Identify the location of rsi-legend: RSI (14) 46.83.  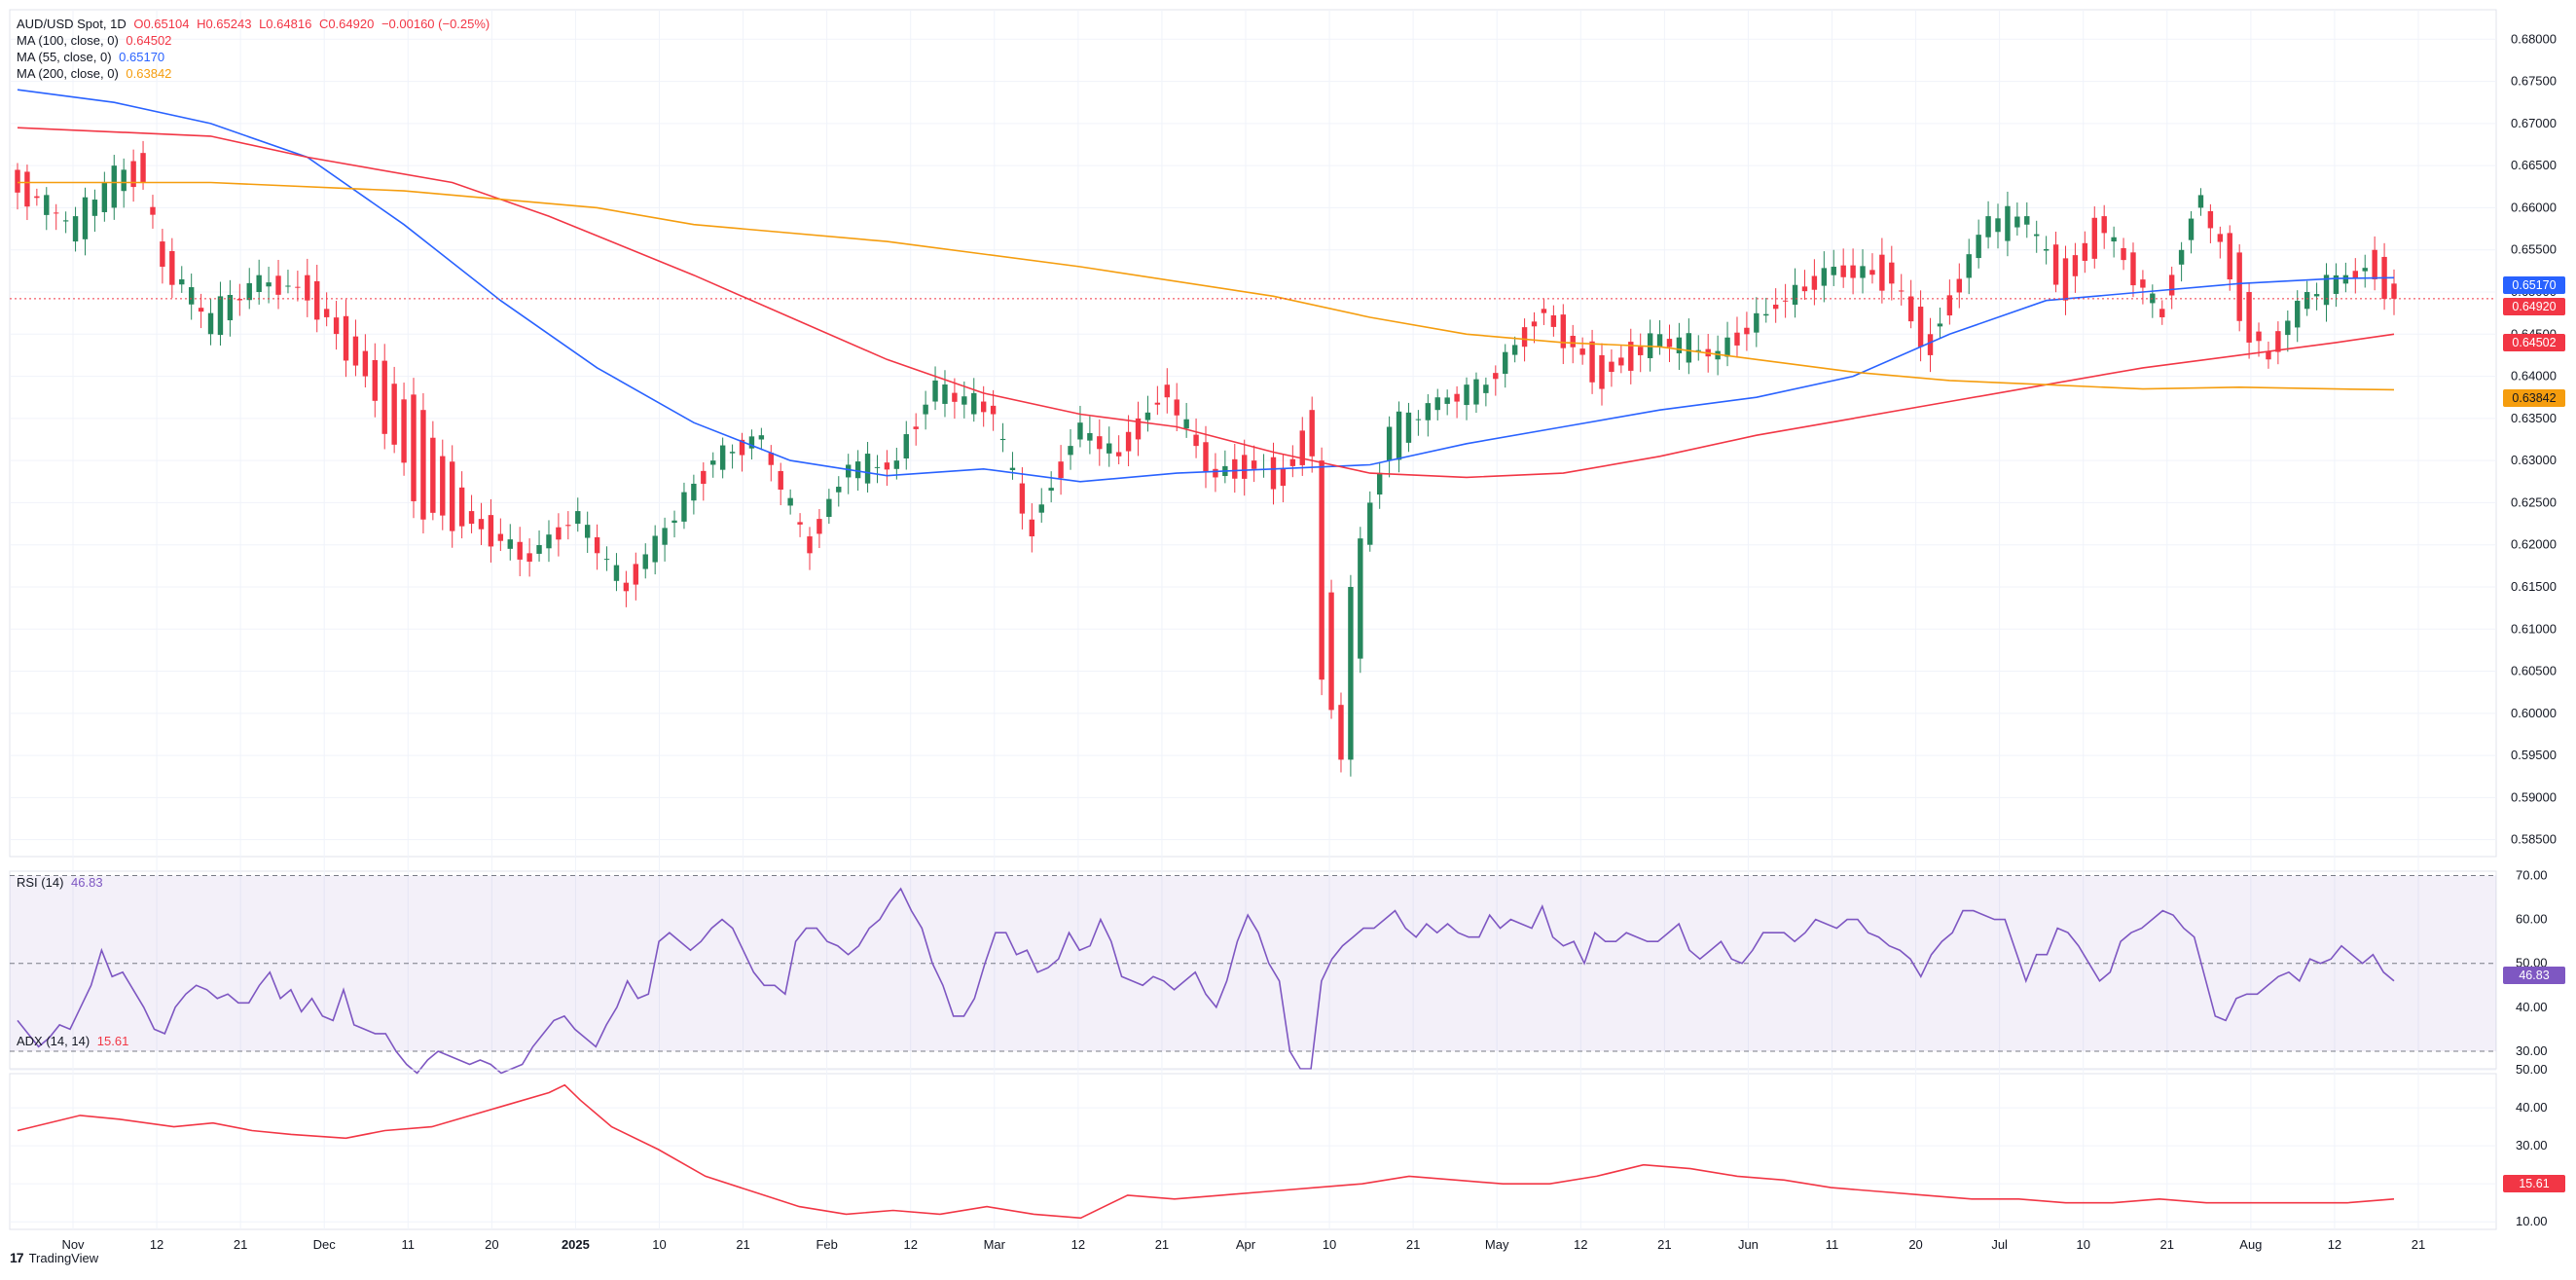
(62, 882).